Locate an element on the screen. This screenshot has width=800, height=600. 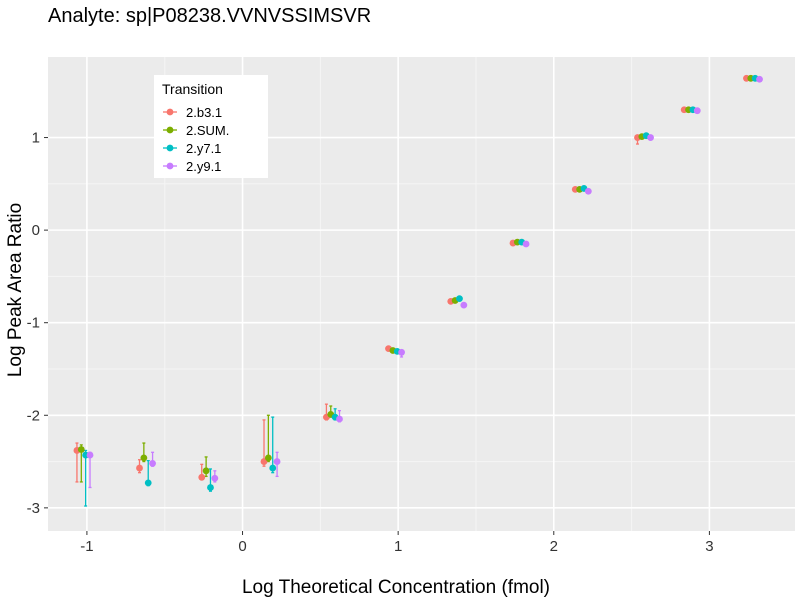
x-tick-label: -1 is located at coordinates (86, 546).